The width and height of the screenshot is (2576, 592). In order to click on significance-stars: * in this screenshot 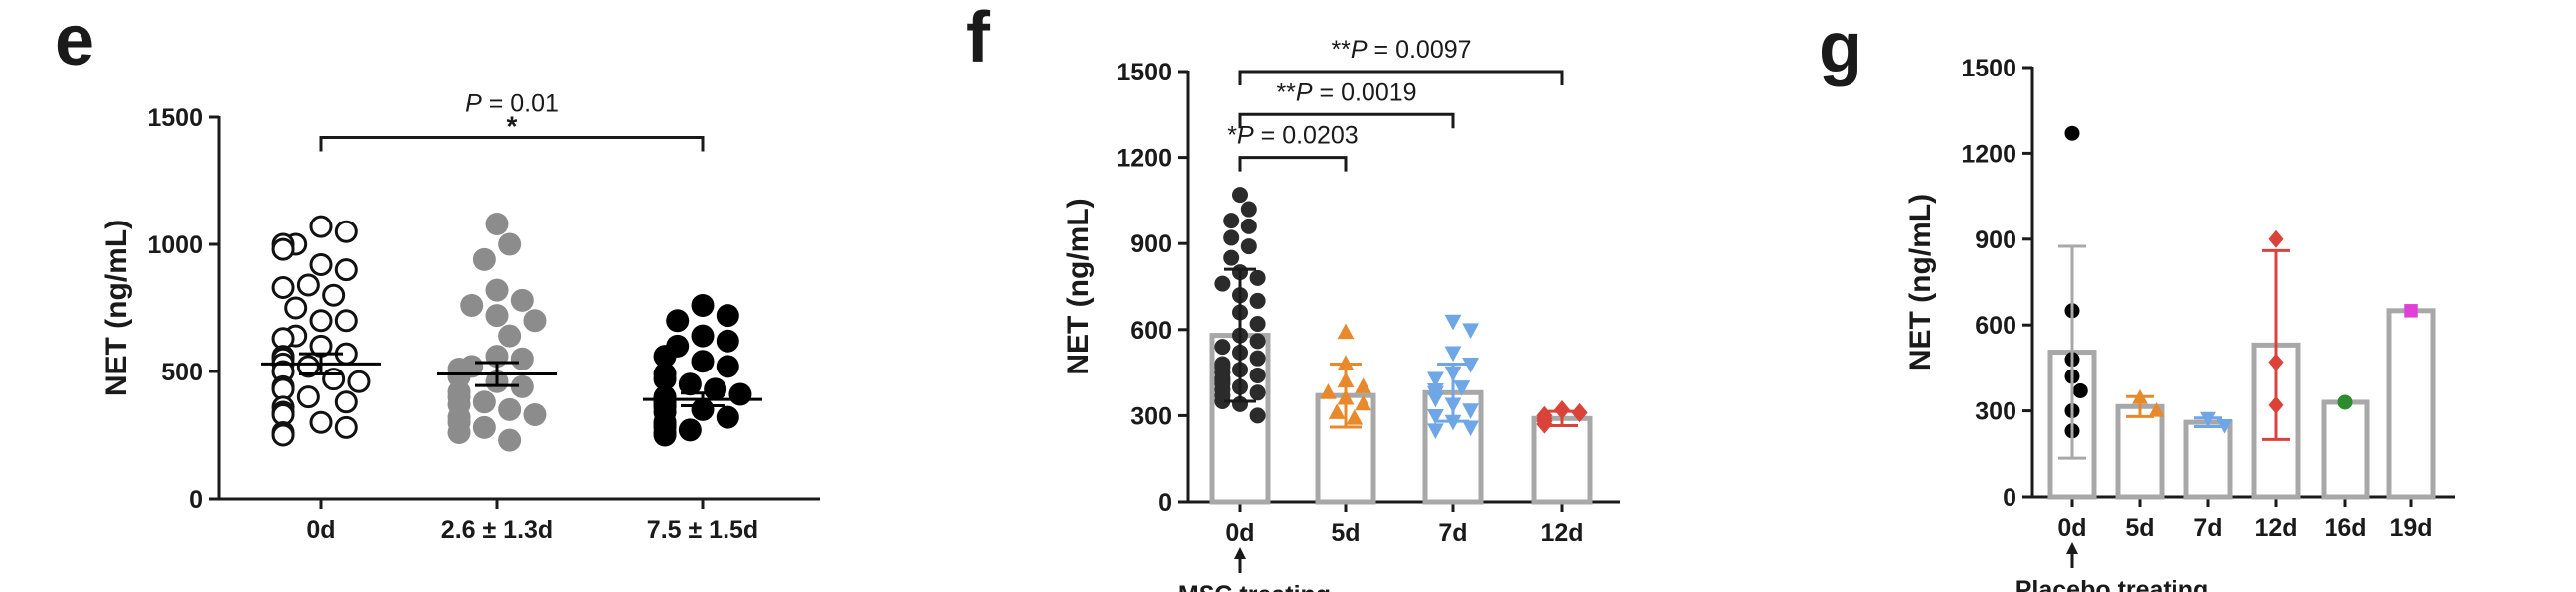, I will do `click(1232, 136)`.